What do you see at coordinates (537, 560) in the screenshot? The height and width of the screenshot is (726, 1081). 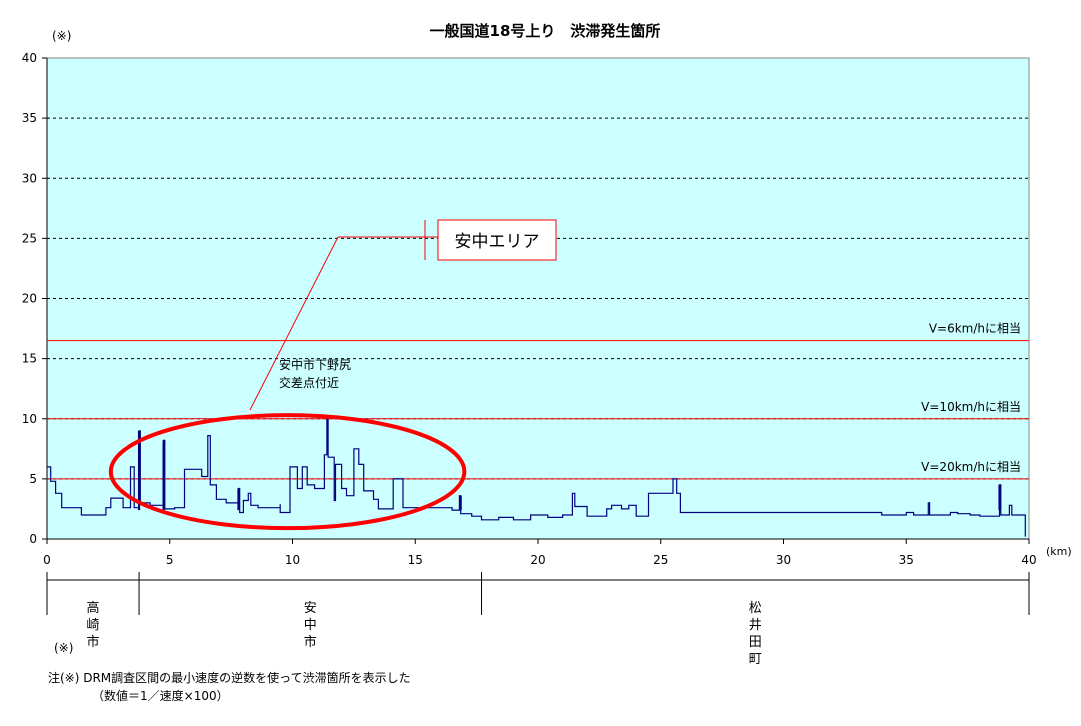 I see `x-tick-label-20: 20` at bounding box center [537, 560].